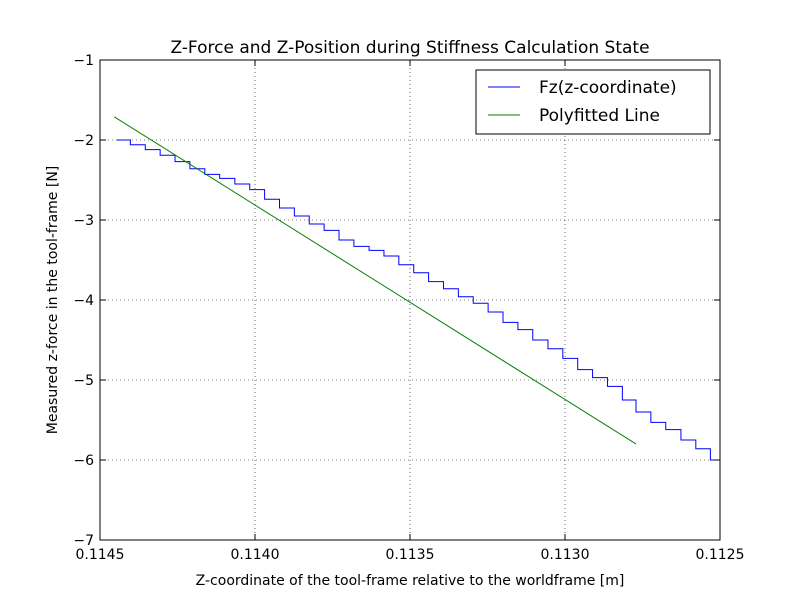  What do you see at coordinates (83, 381) in the screenshot?
I see `y-tick-label: −5` at bounding box center [83, 381].